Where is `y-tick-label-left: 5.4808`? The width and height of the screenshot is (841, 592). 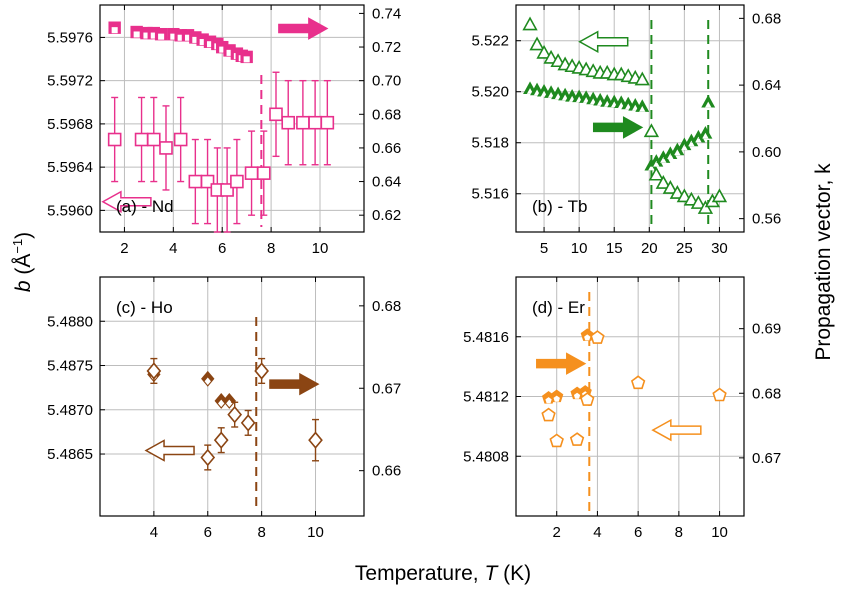 y-tick-label-left: 5.4808 is located at coordinates (486, 456).